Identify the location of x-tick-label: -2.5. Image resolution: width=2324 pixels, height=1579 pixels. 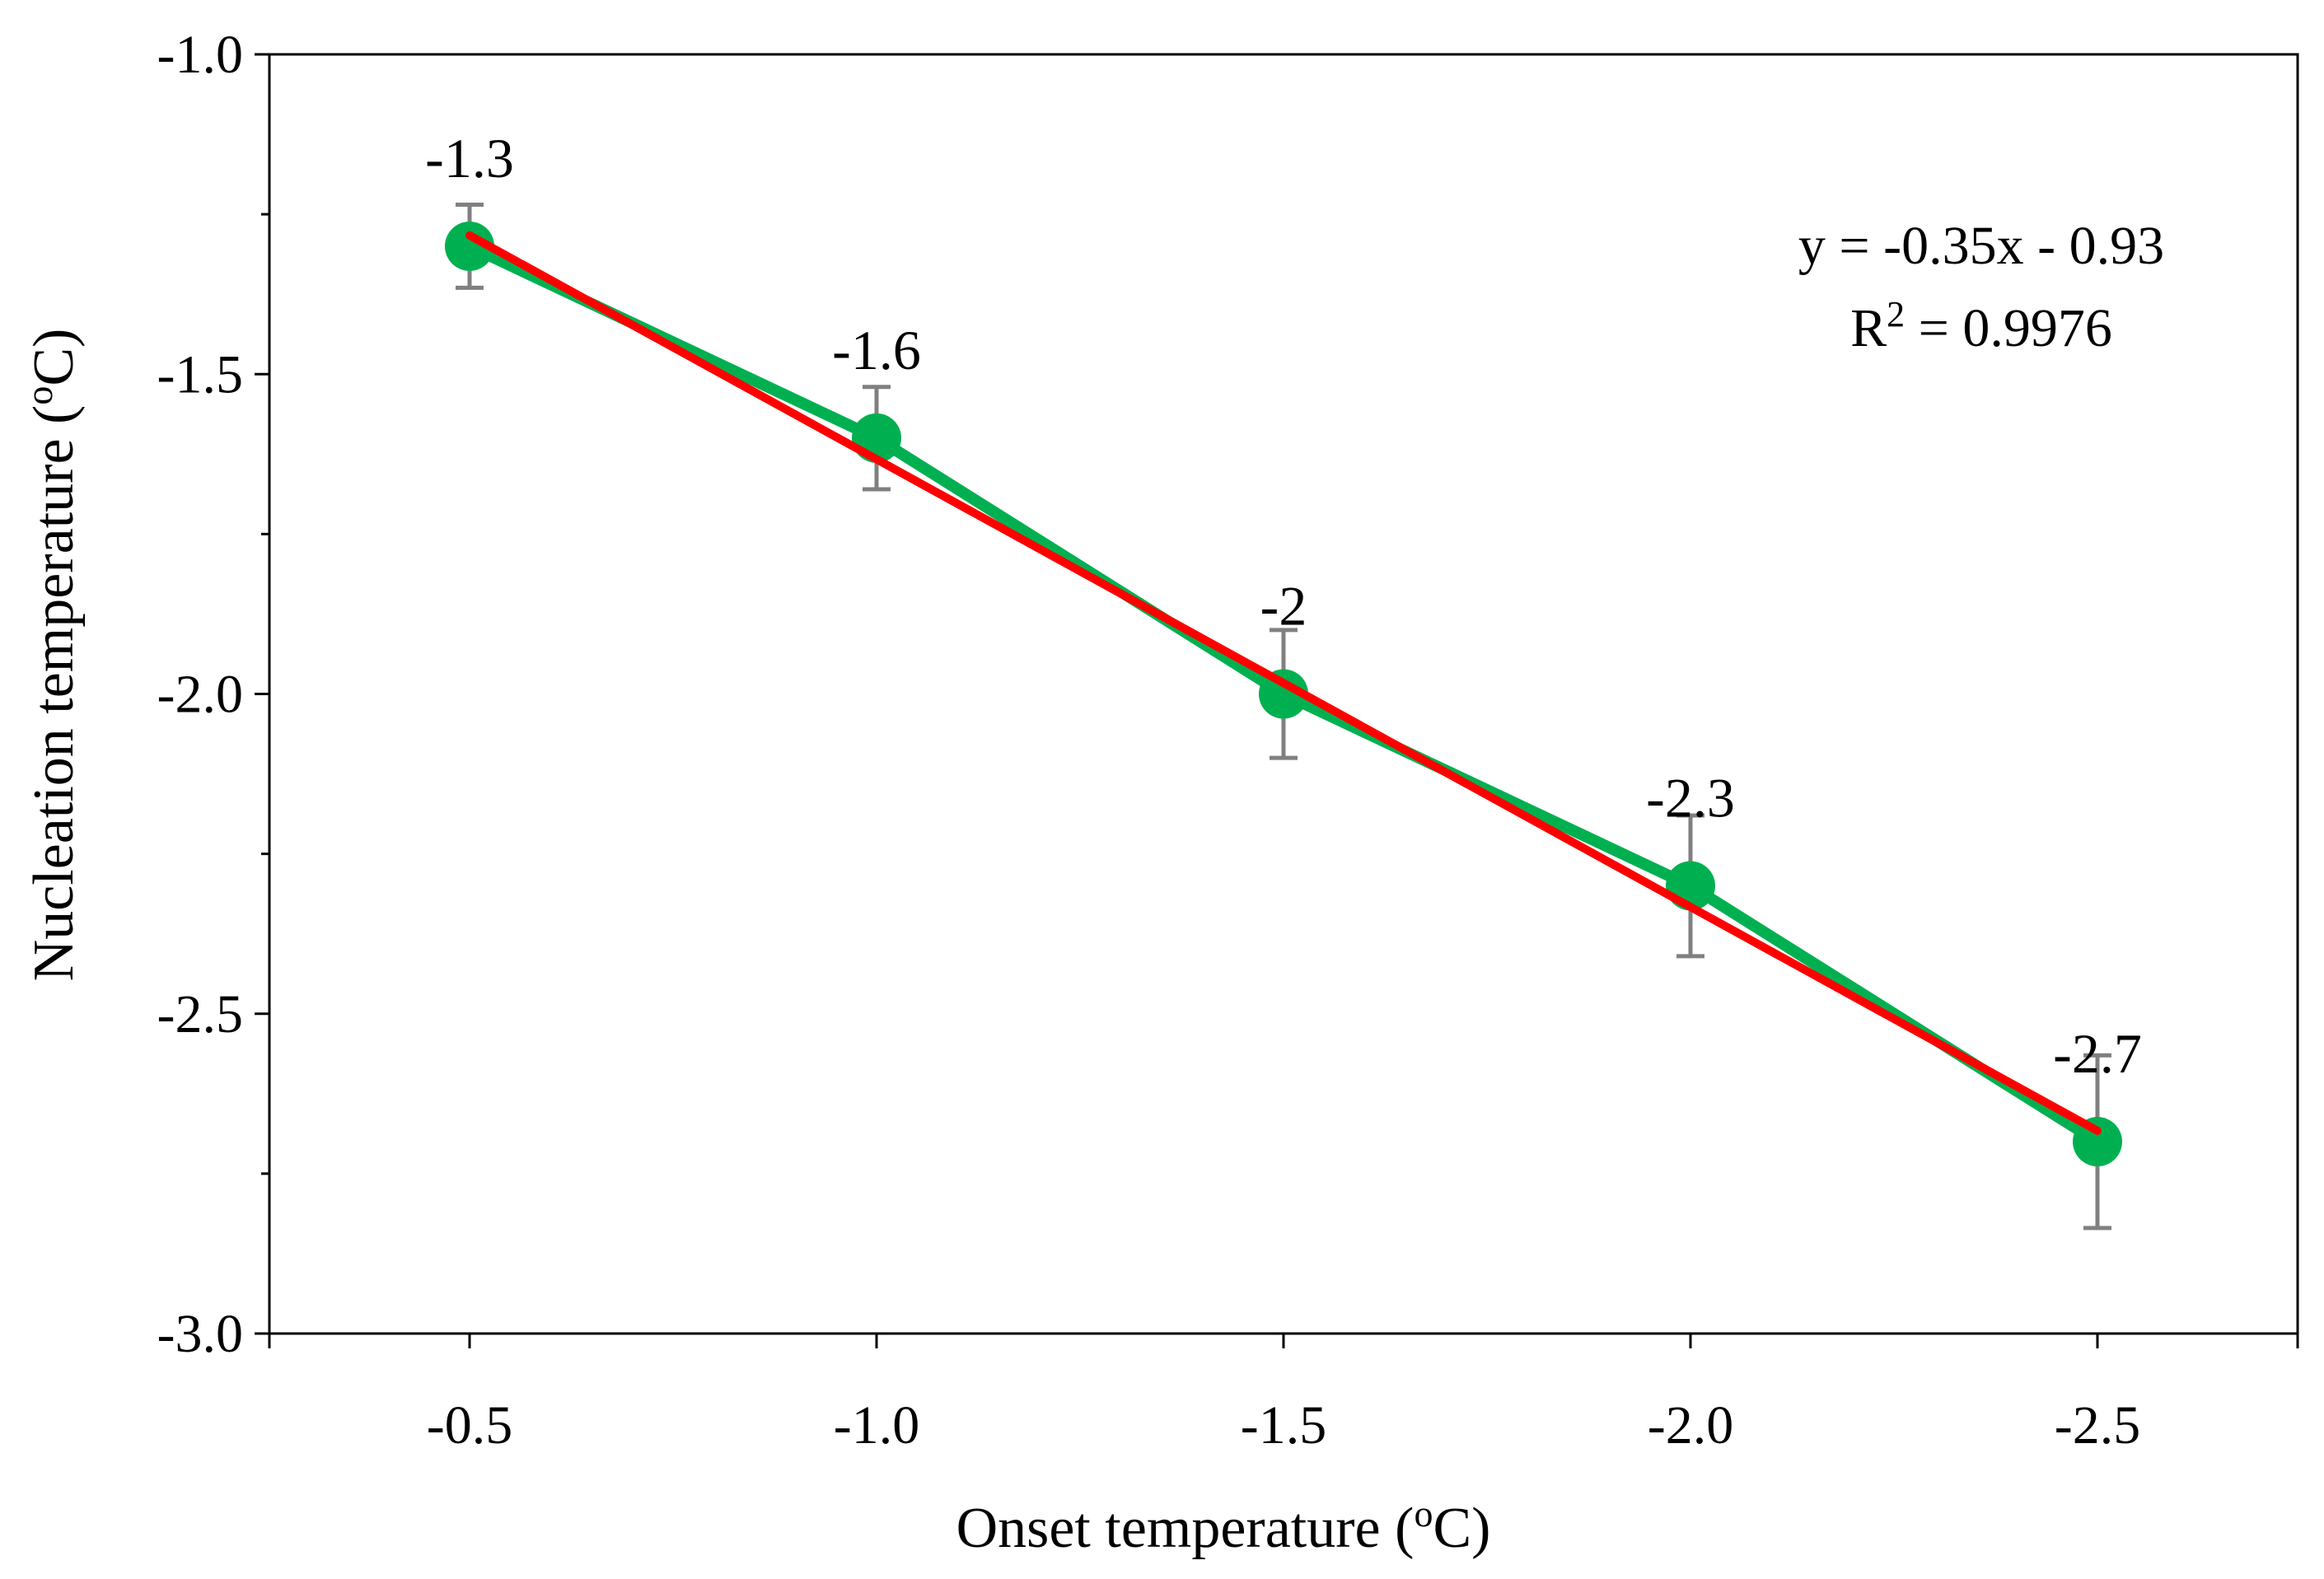
(2097, 1425).